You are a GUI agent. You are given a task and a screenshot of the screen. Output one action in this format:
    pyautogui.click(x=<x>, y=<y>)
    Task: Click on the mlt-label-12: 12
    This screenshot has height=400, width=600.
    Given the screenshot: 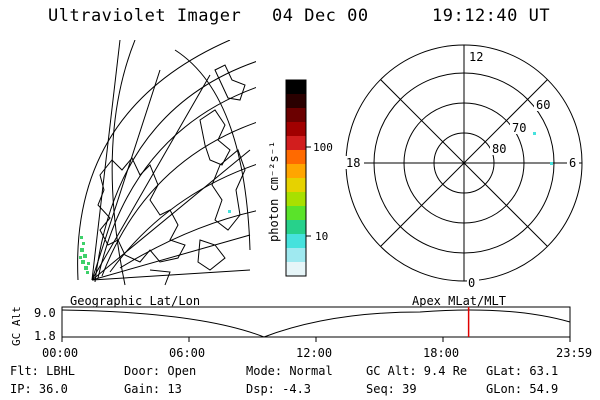 What is the action you would take?
    pyautogui.click(x=476, y=57)
    